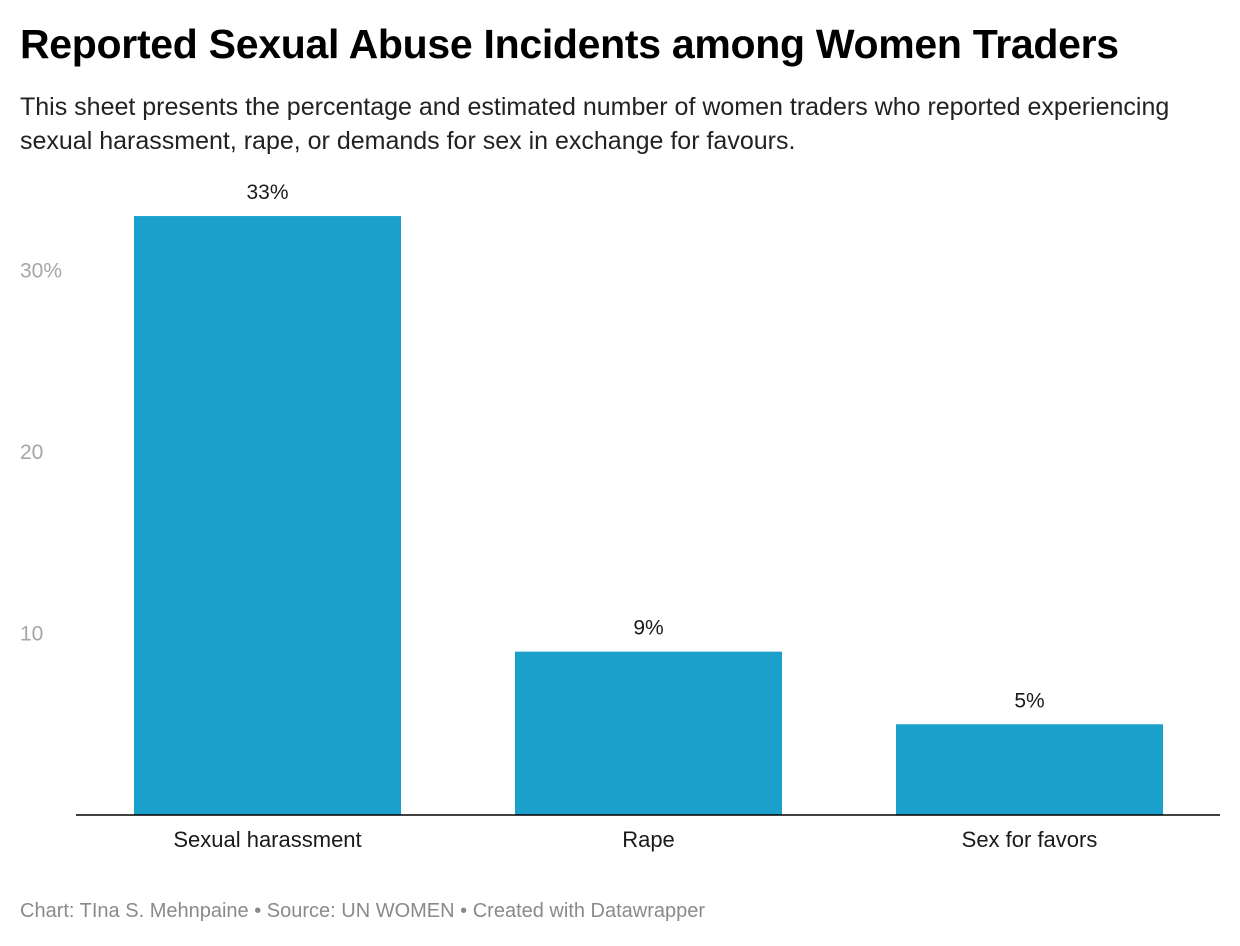  I want to click on y-tick-label: 30%, so click(41, 271).